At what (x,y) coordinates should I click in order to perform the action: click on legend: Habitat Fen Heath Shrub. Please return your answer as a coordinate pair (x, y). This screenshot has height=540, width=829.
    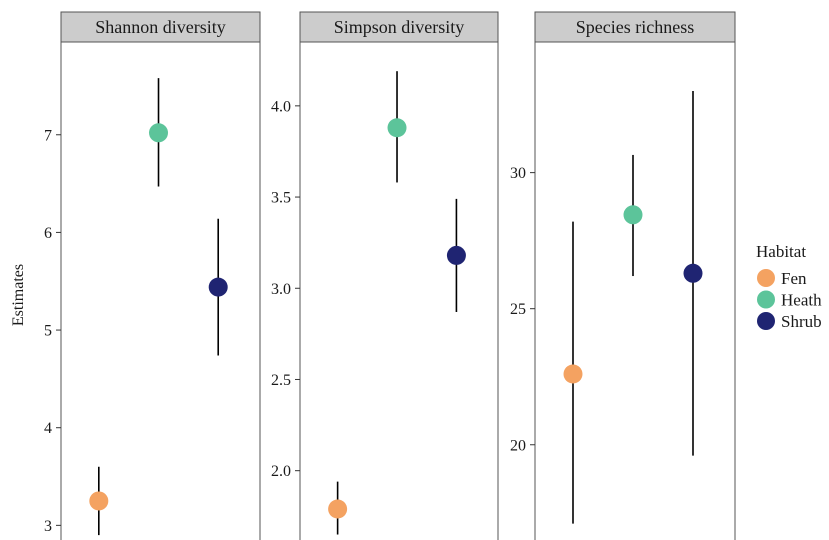
    Looking at the image, I should click on (789, 286).